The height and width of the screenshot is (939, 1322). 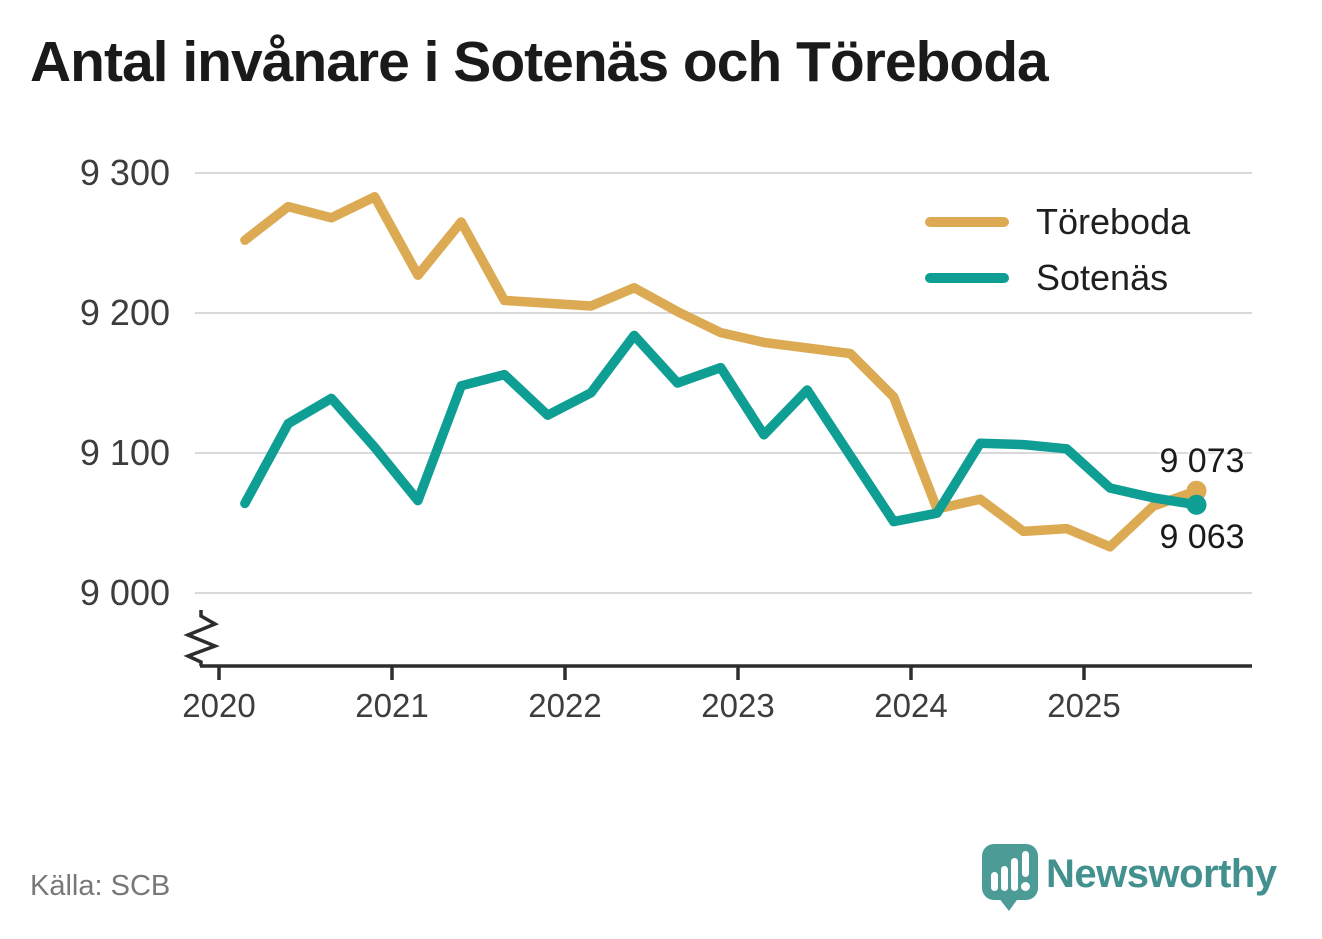 What do you see at coordinates (201, 638) in the screenshot?
I see `y-axis-break-icon` at bounding box center [201, 638].